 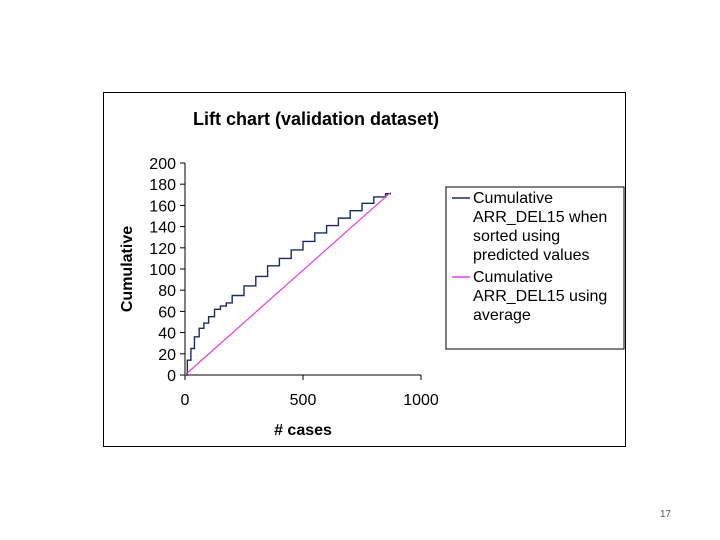 I want to click on series-lines, so click(x=288, y=284).